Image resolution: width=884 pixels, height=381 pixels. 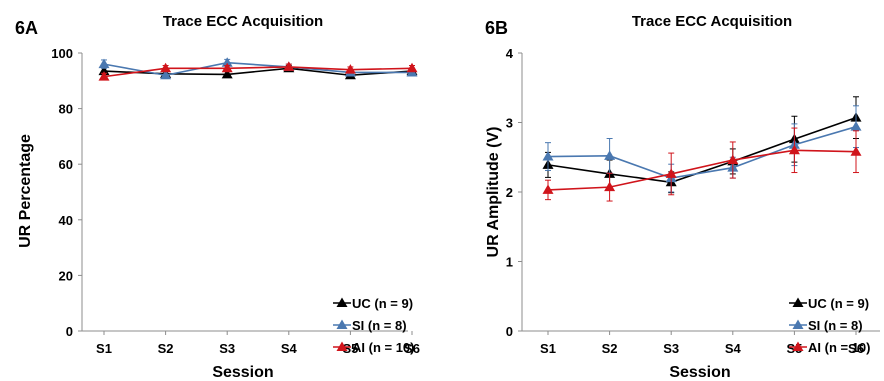 What do you see at coordinates (379, 325) in the screenshot?
I see `legend-label-si-a: SI (n = 8)` at bounding box center [379, 325].